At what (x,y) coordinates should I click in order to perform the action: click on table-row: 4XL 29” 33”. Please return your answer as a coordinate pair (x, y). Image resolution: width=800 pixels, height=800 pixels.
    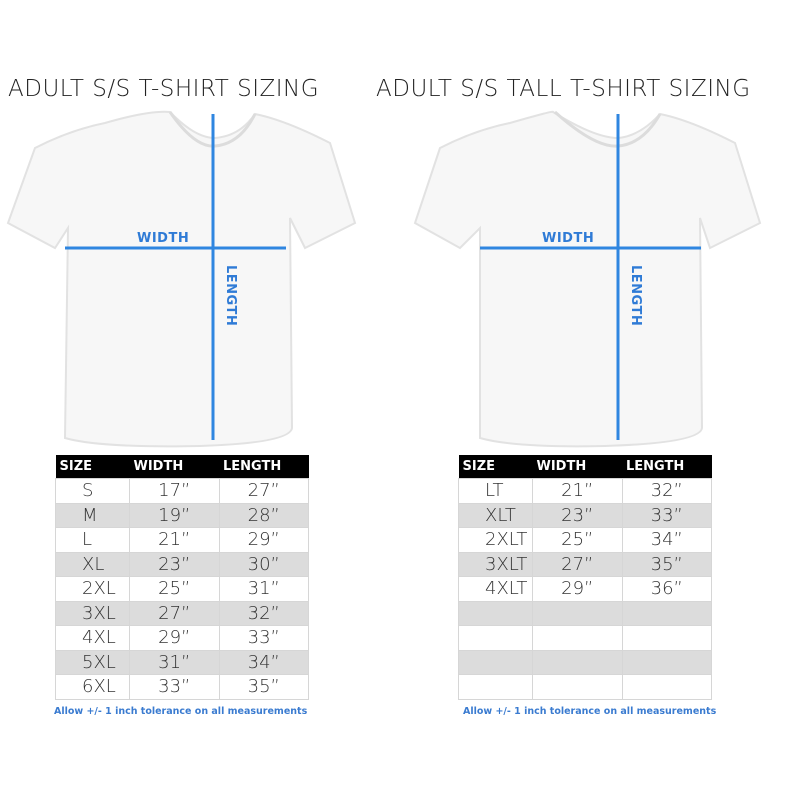
    Looking at the image, I should click on (182, 638).